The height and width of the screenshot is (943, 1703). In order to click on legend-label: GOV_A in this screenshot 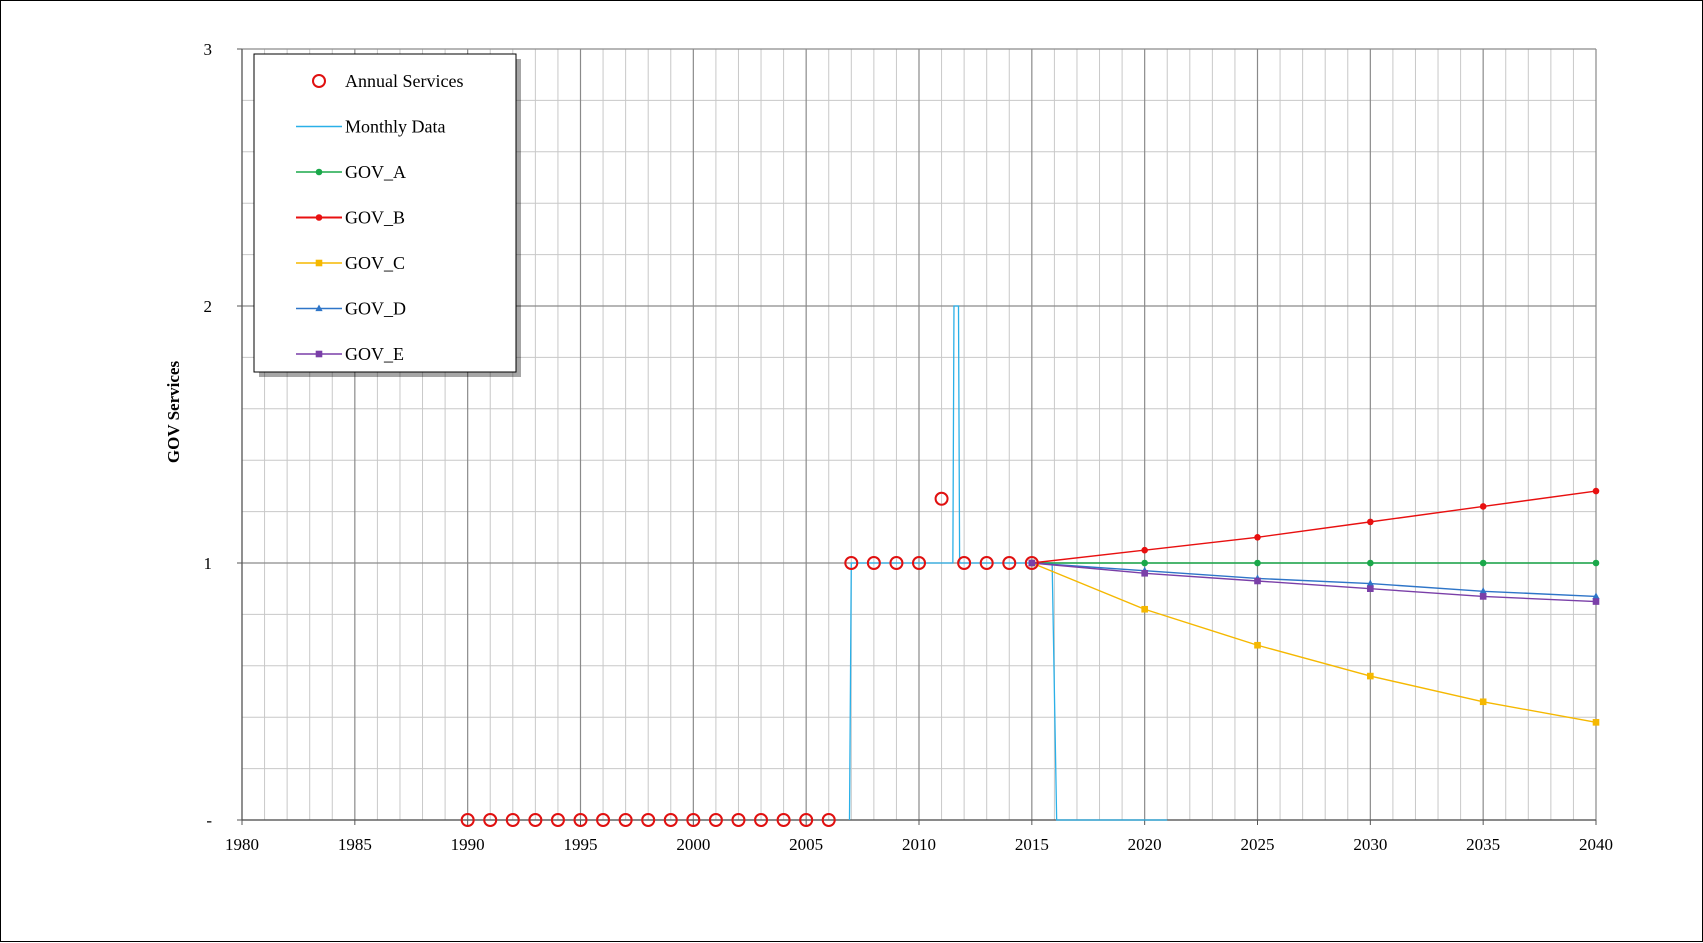, I will do `click(375, 172)`.